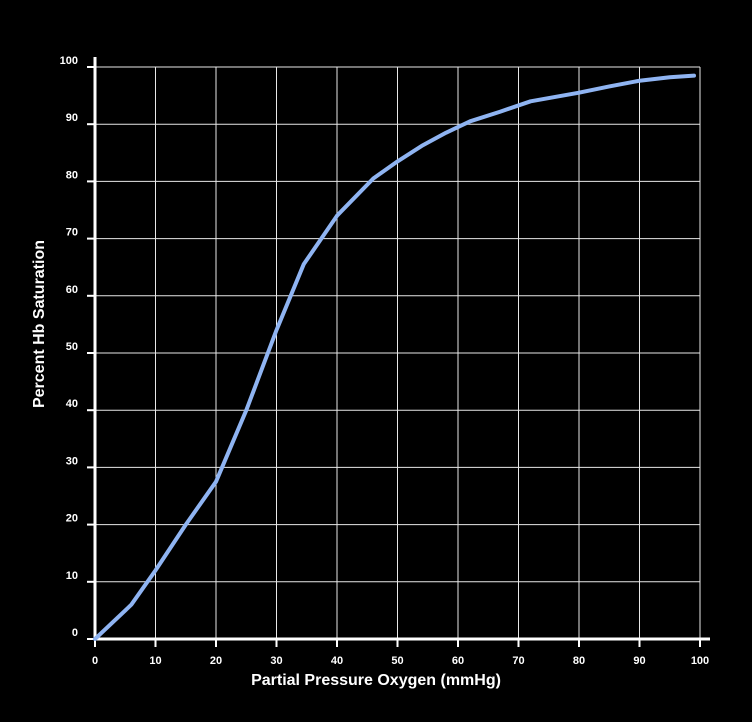 Image resolution: width=752 pixels, height=722 pixels. Describe the element at coordinates (337, 661) in the screenshot. I see `x-tick-label-40: 40` at that location.